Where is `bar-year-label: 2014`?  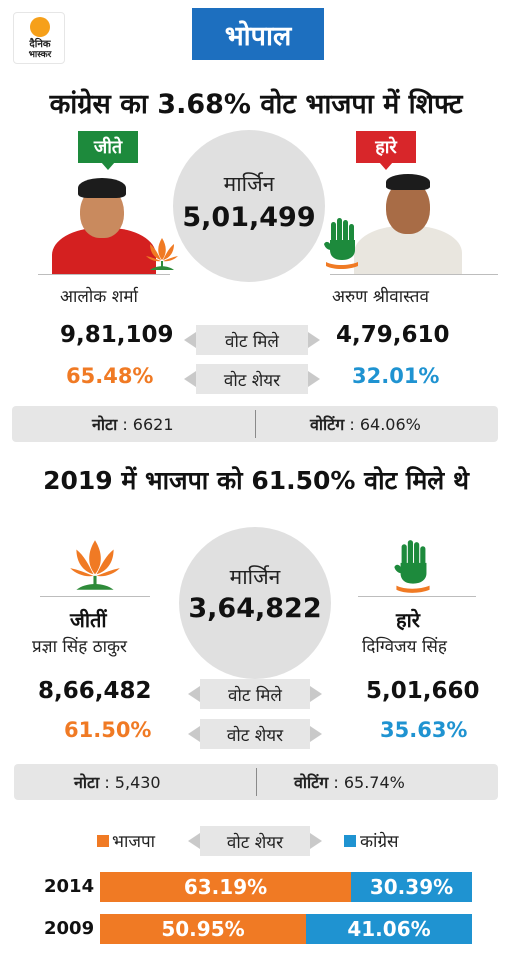
bar-year-label: 2014 is located at coordinates (69, 886).